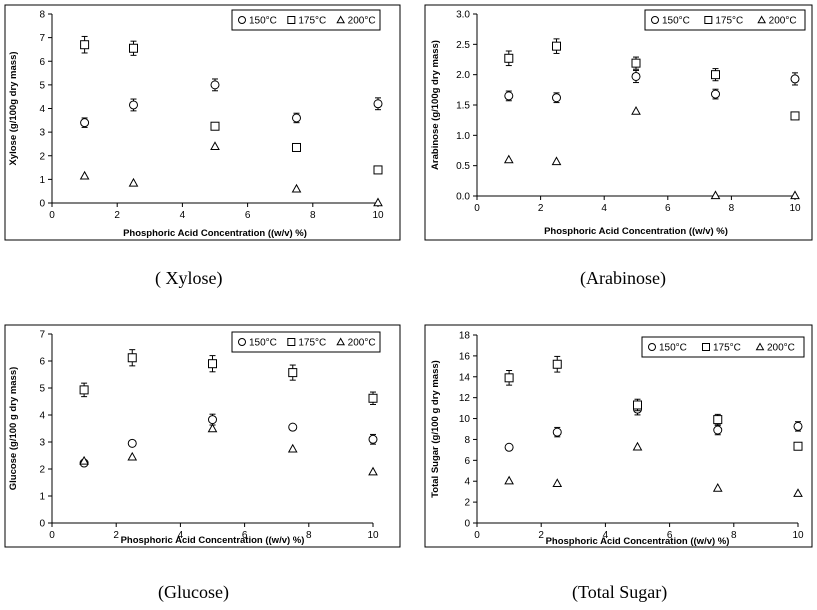  I want to click on y-tick-label: 2.0, so click(463, 75).